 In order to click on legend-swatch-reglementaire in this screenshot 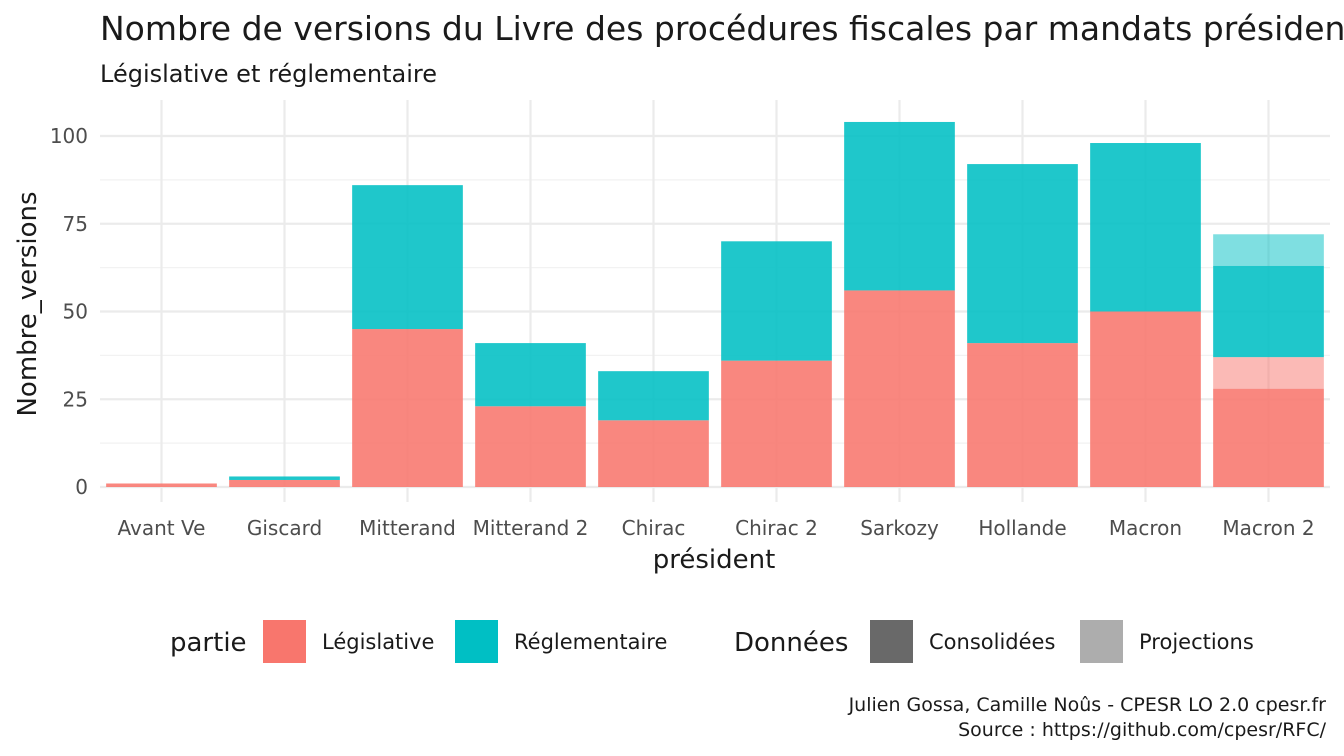, I will do `click(476, 641)`.